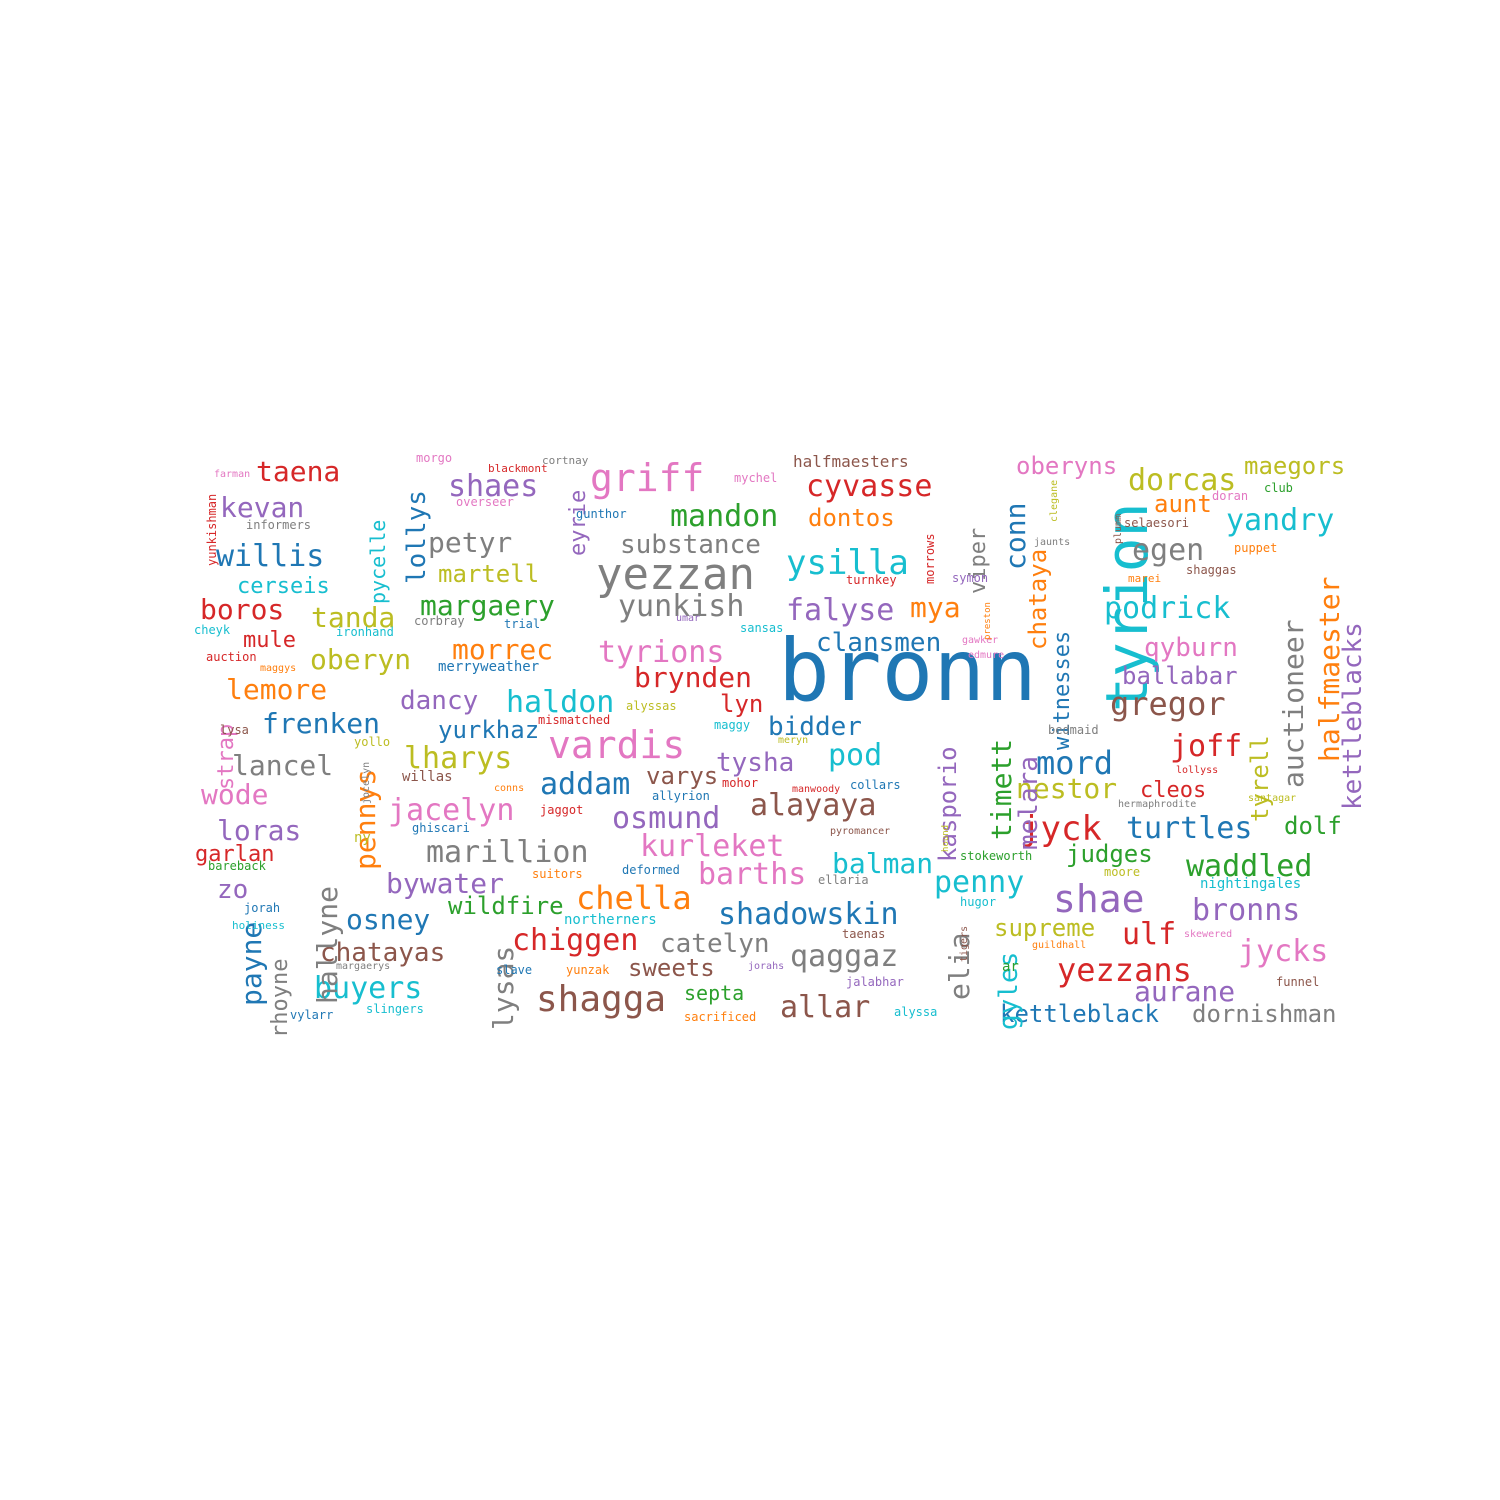 The height and width of the screenshot is (1500, 1500). Describe the element at coordinates (362, 838) in the screenshot. I see `word-ny: ny` at that location.